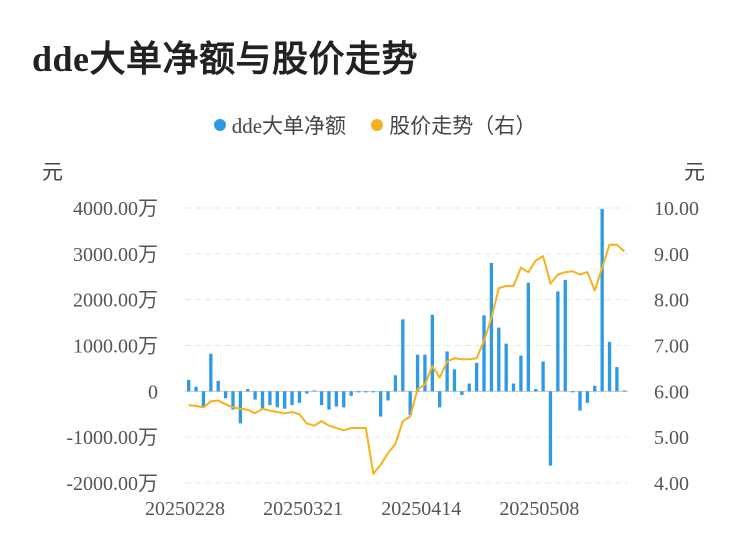 The image size is (750, 558). What do you see at coordinates (185, 509) in the screenshot?
I see `x-tick-label: 20250228` at bounding box center [185, 509].